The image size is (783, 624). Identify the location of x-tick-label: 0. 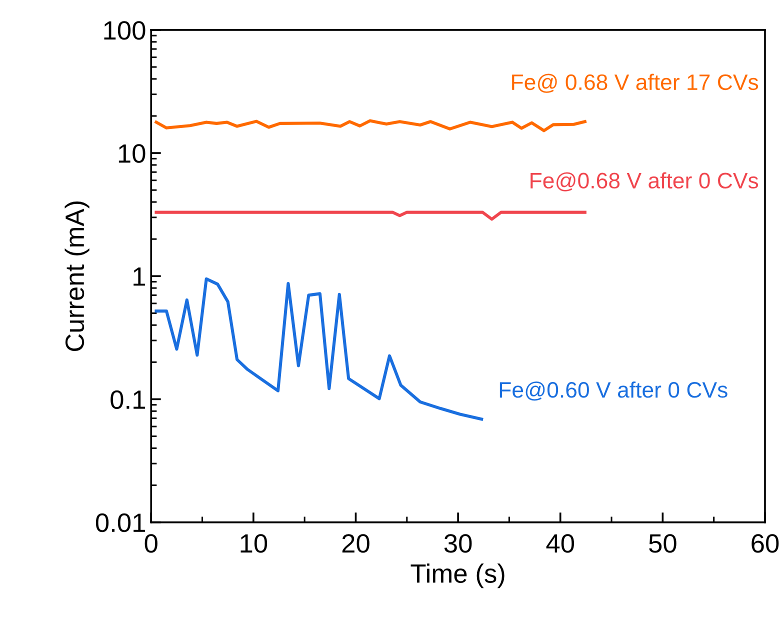
(151, 543).